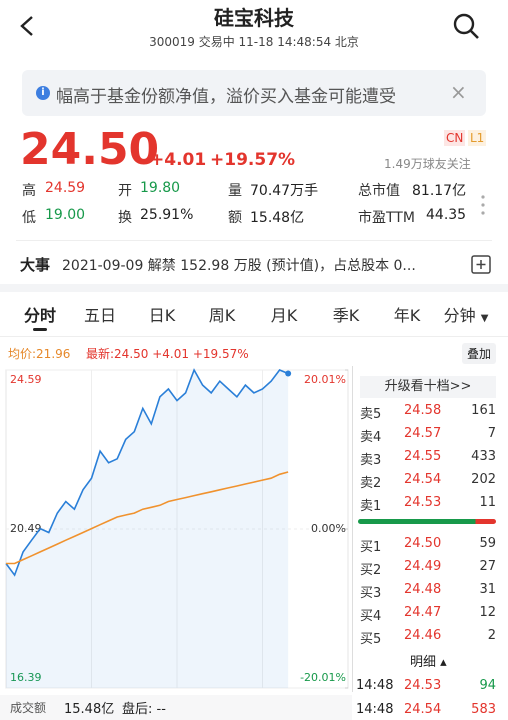 Image resolution: width=508 pixels, height=720 pixels. Describe the element at coordinates (29, 218) in the screenshot. I see `stat-label: 低` at that location.